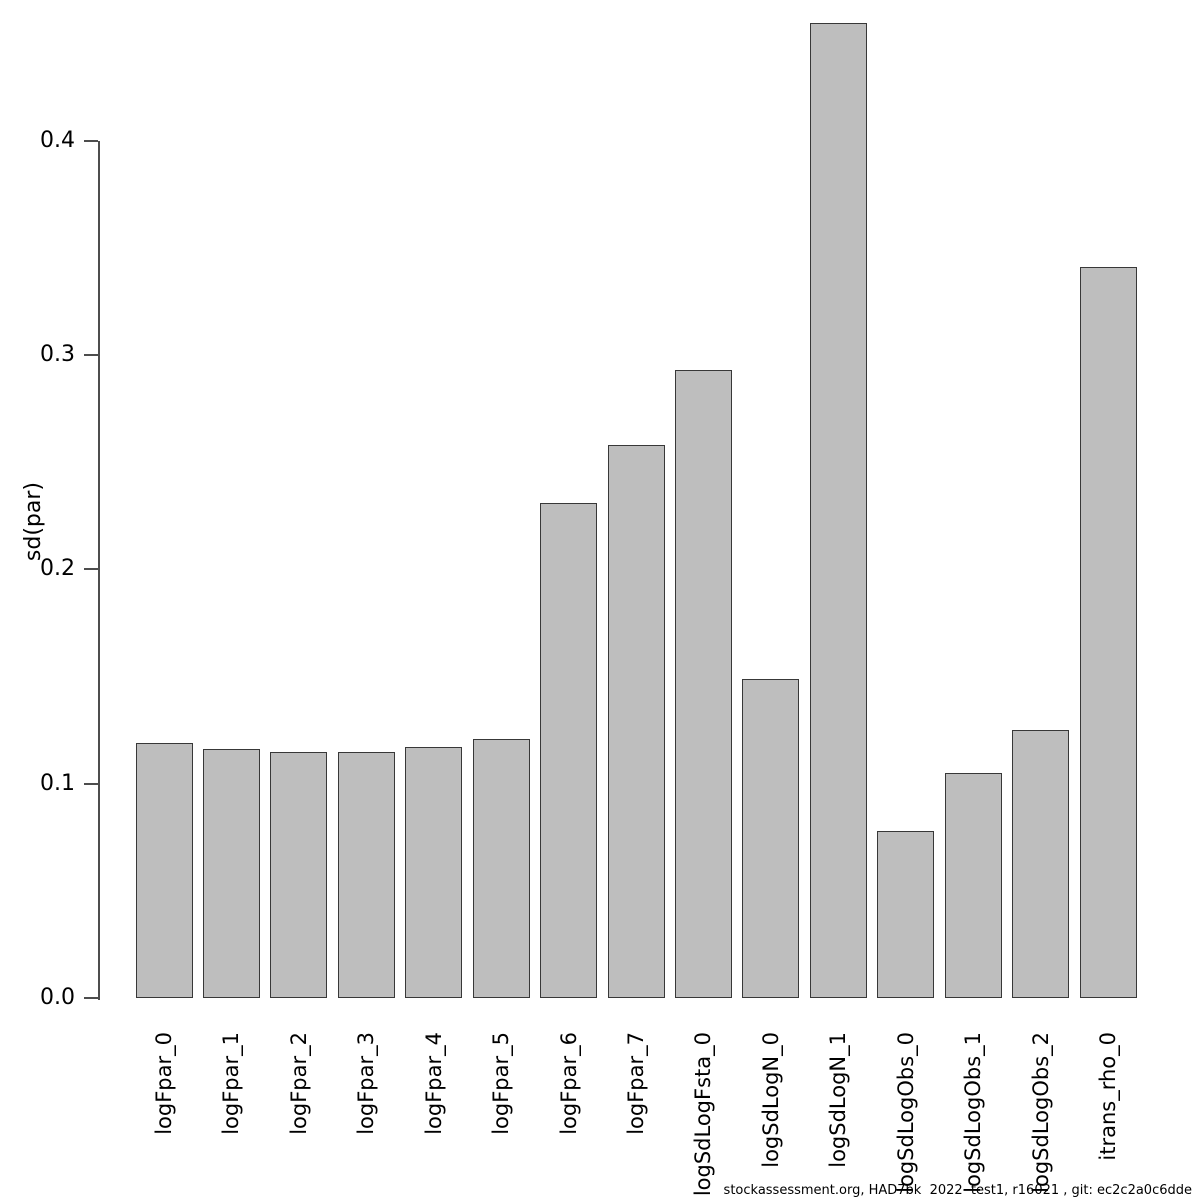  I want to click on x-tick-label: logSdLogObs_2, so click(1040, 1112).